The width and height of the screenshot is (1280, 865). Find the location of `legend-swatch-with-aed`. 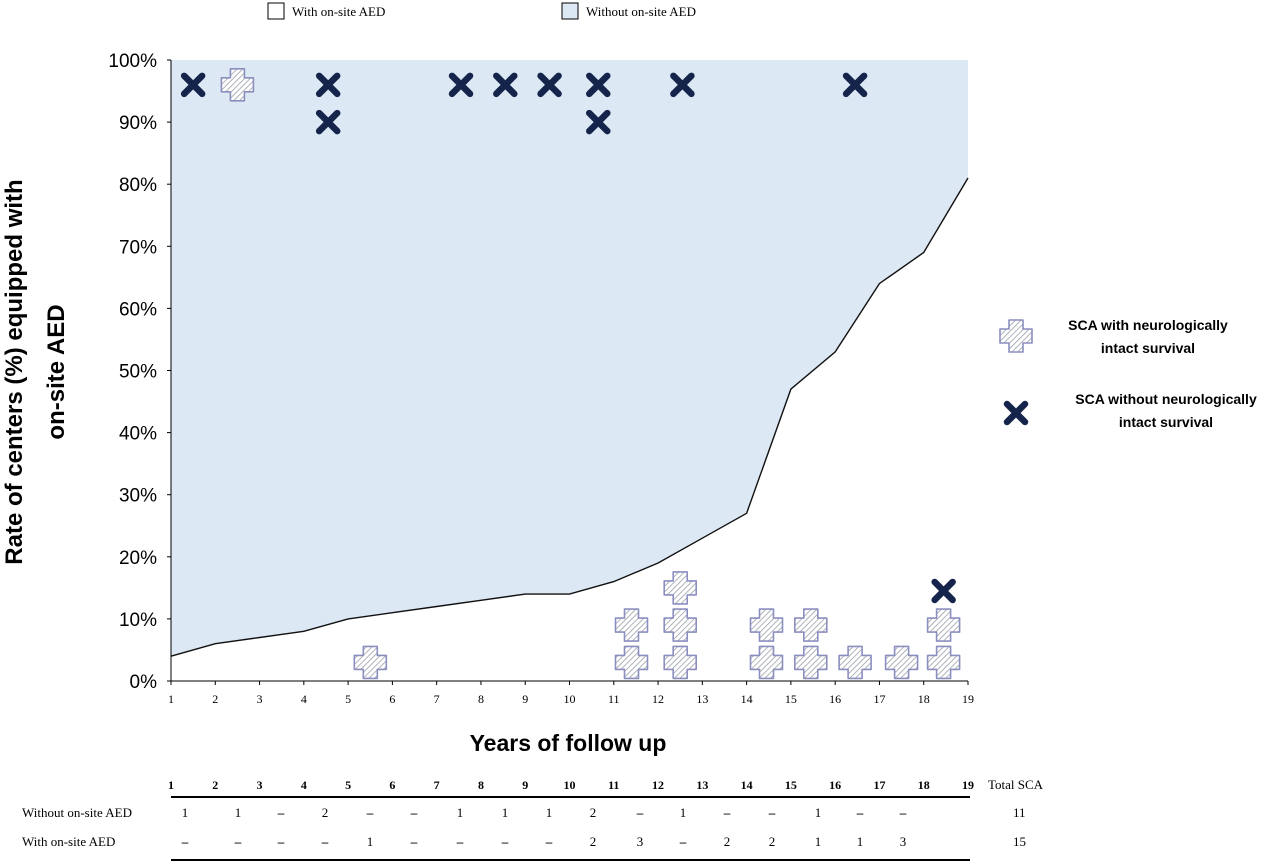

legend-swatch-with-aed is located at coordinates (276, 11).